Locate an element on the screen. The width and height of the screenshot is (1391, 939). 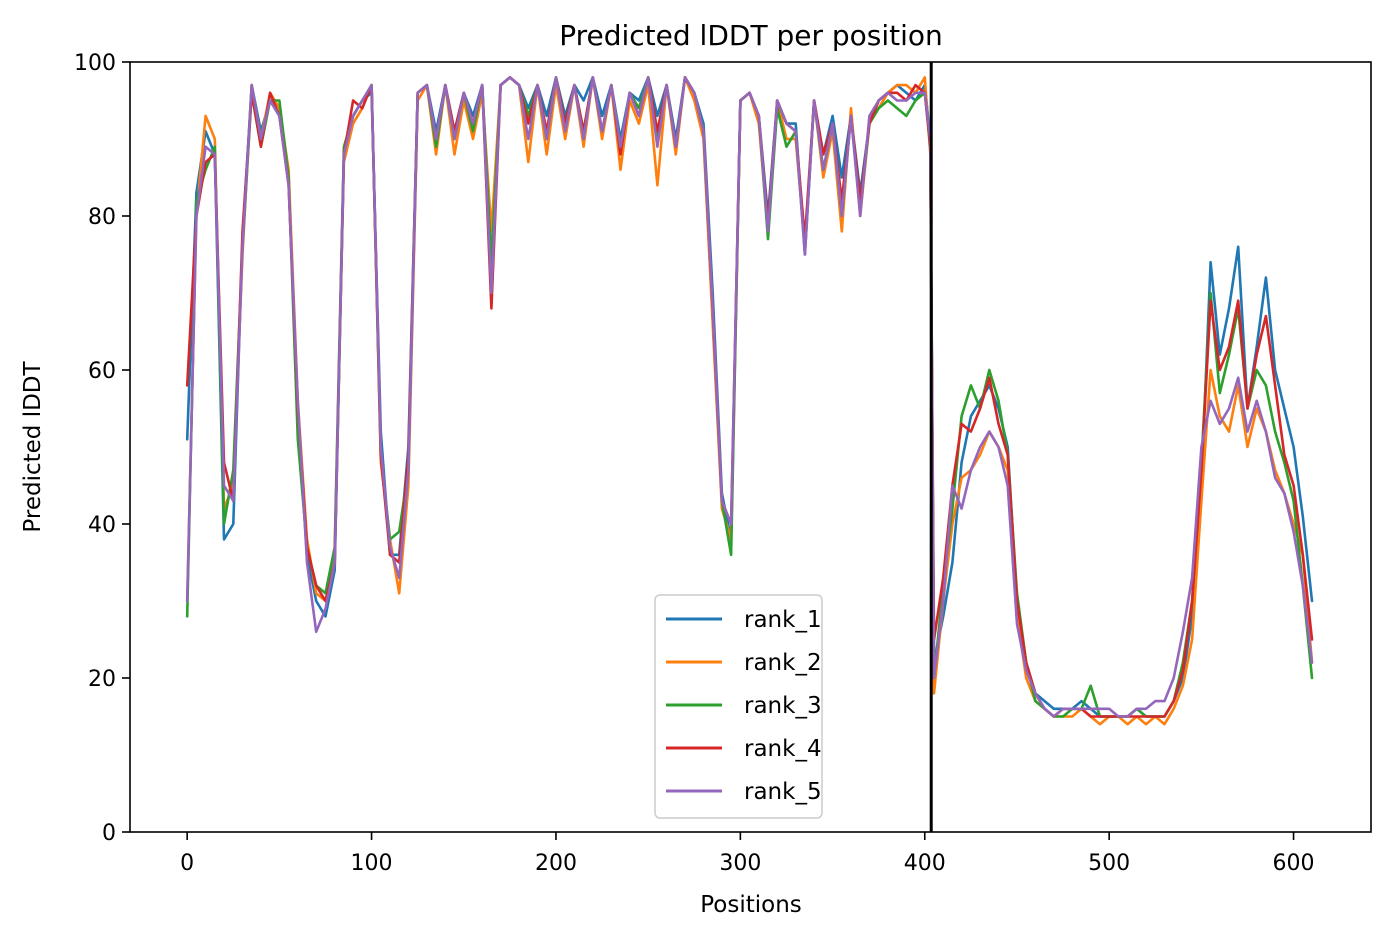
y-tick-label: 20 is located at coordinates (102, 679).